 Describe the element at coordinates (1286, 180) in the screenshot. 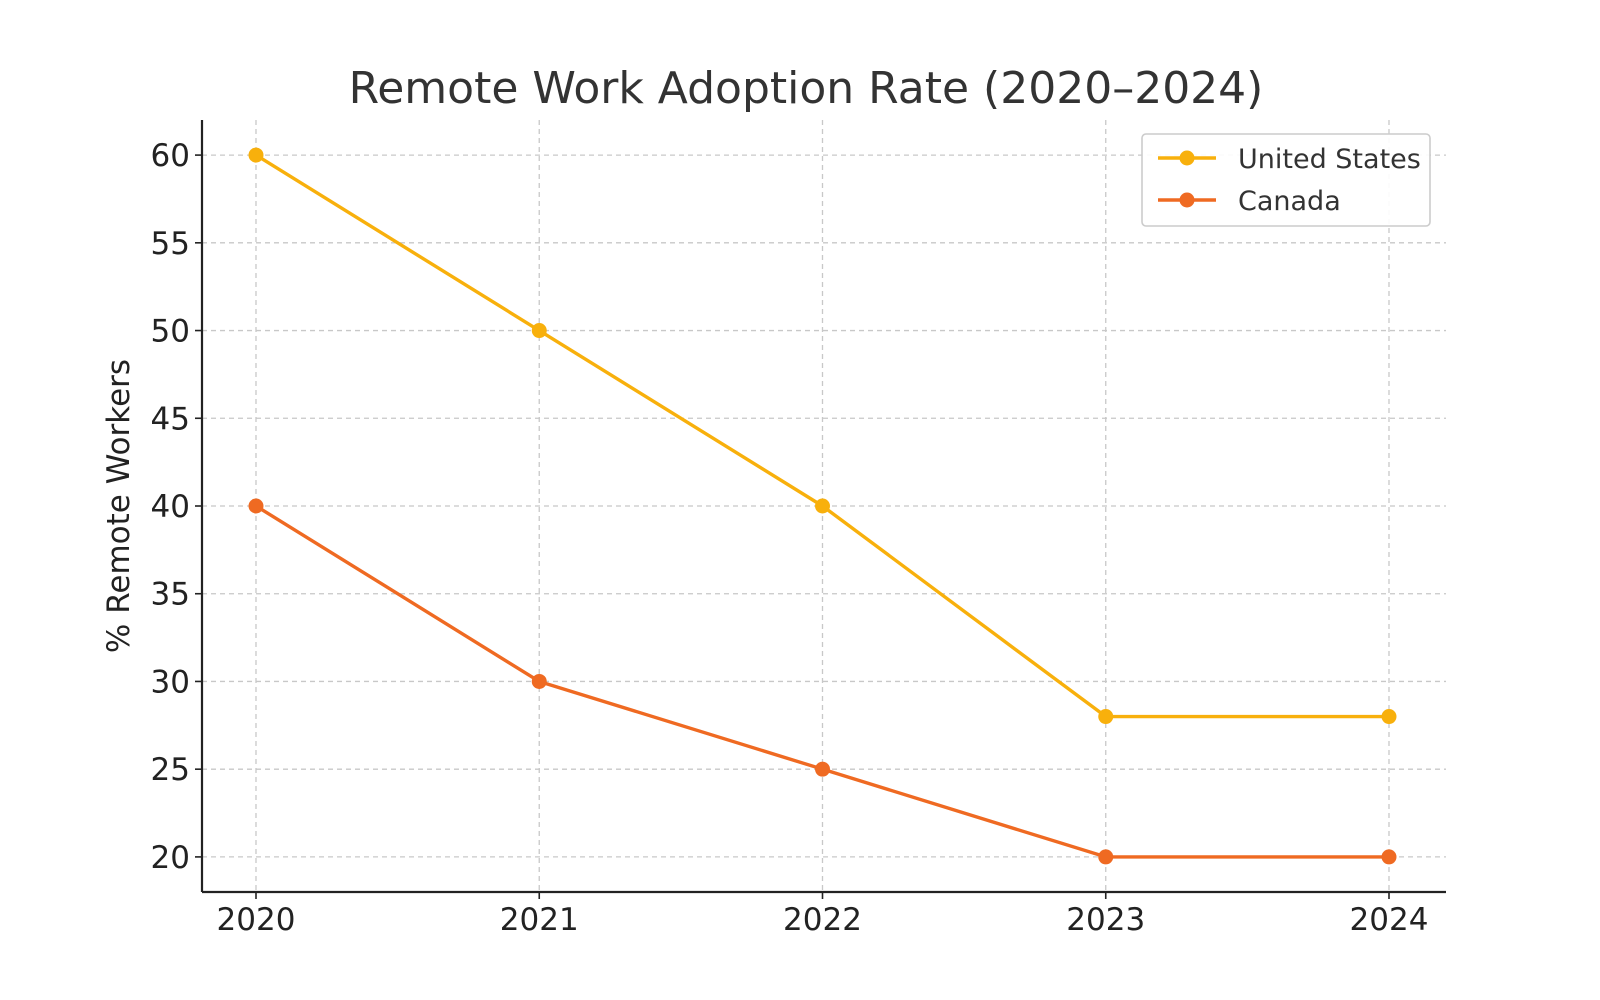

I see `legend: United States Canada` at that location.